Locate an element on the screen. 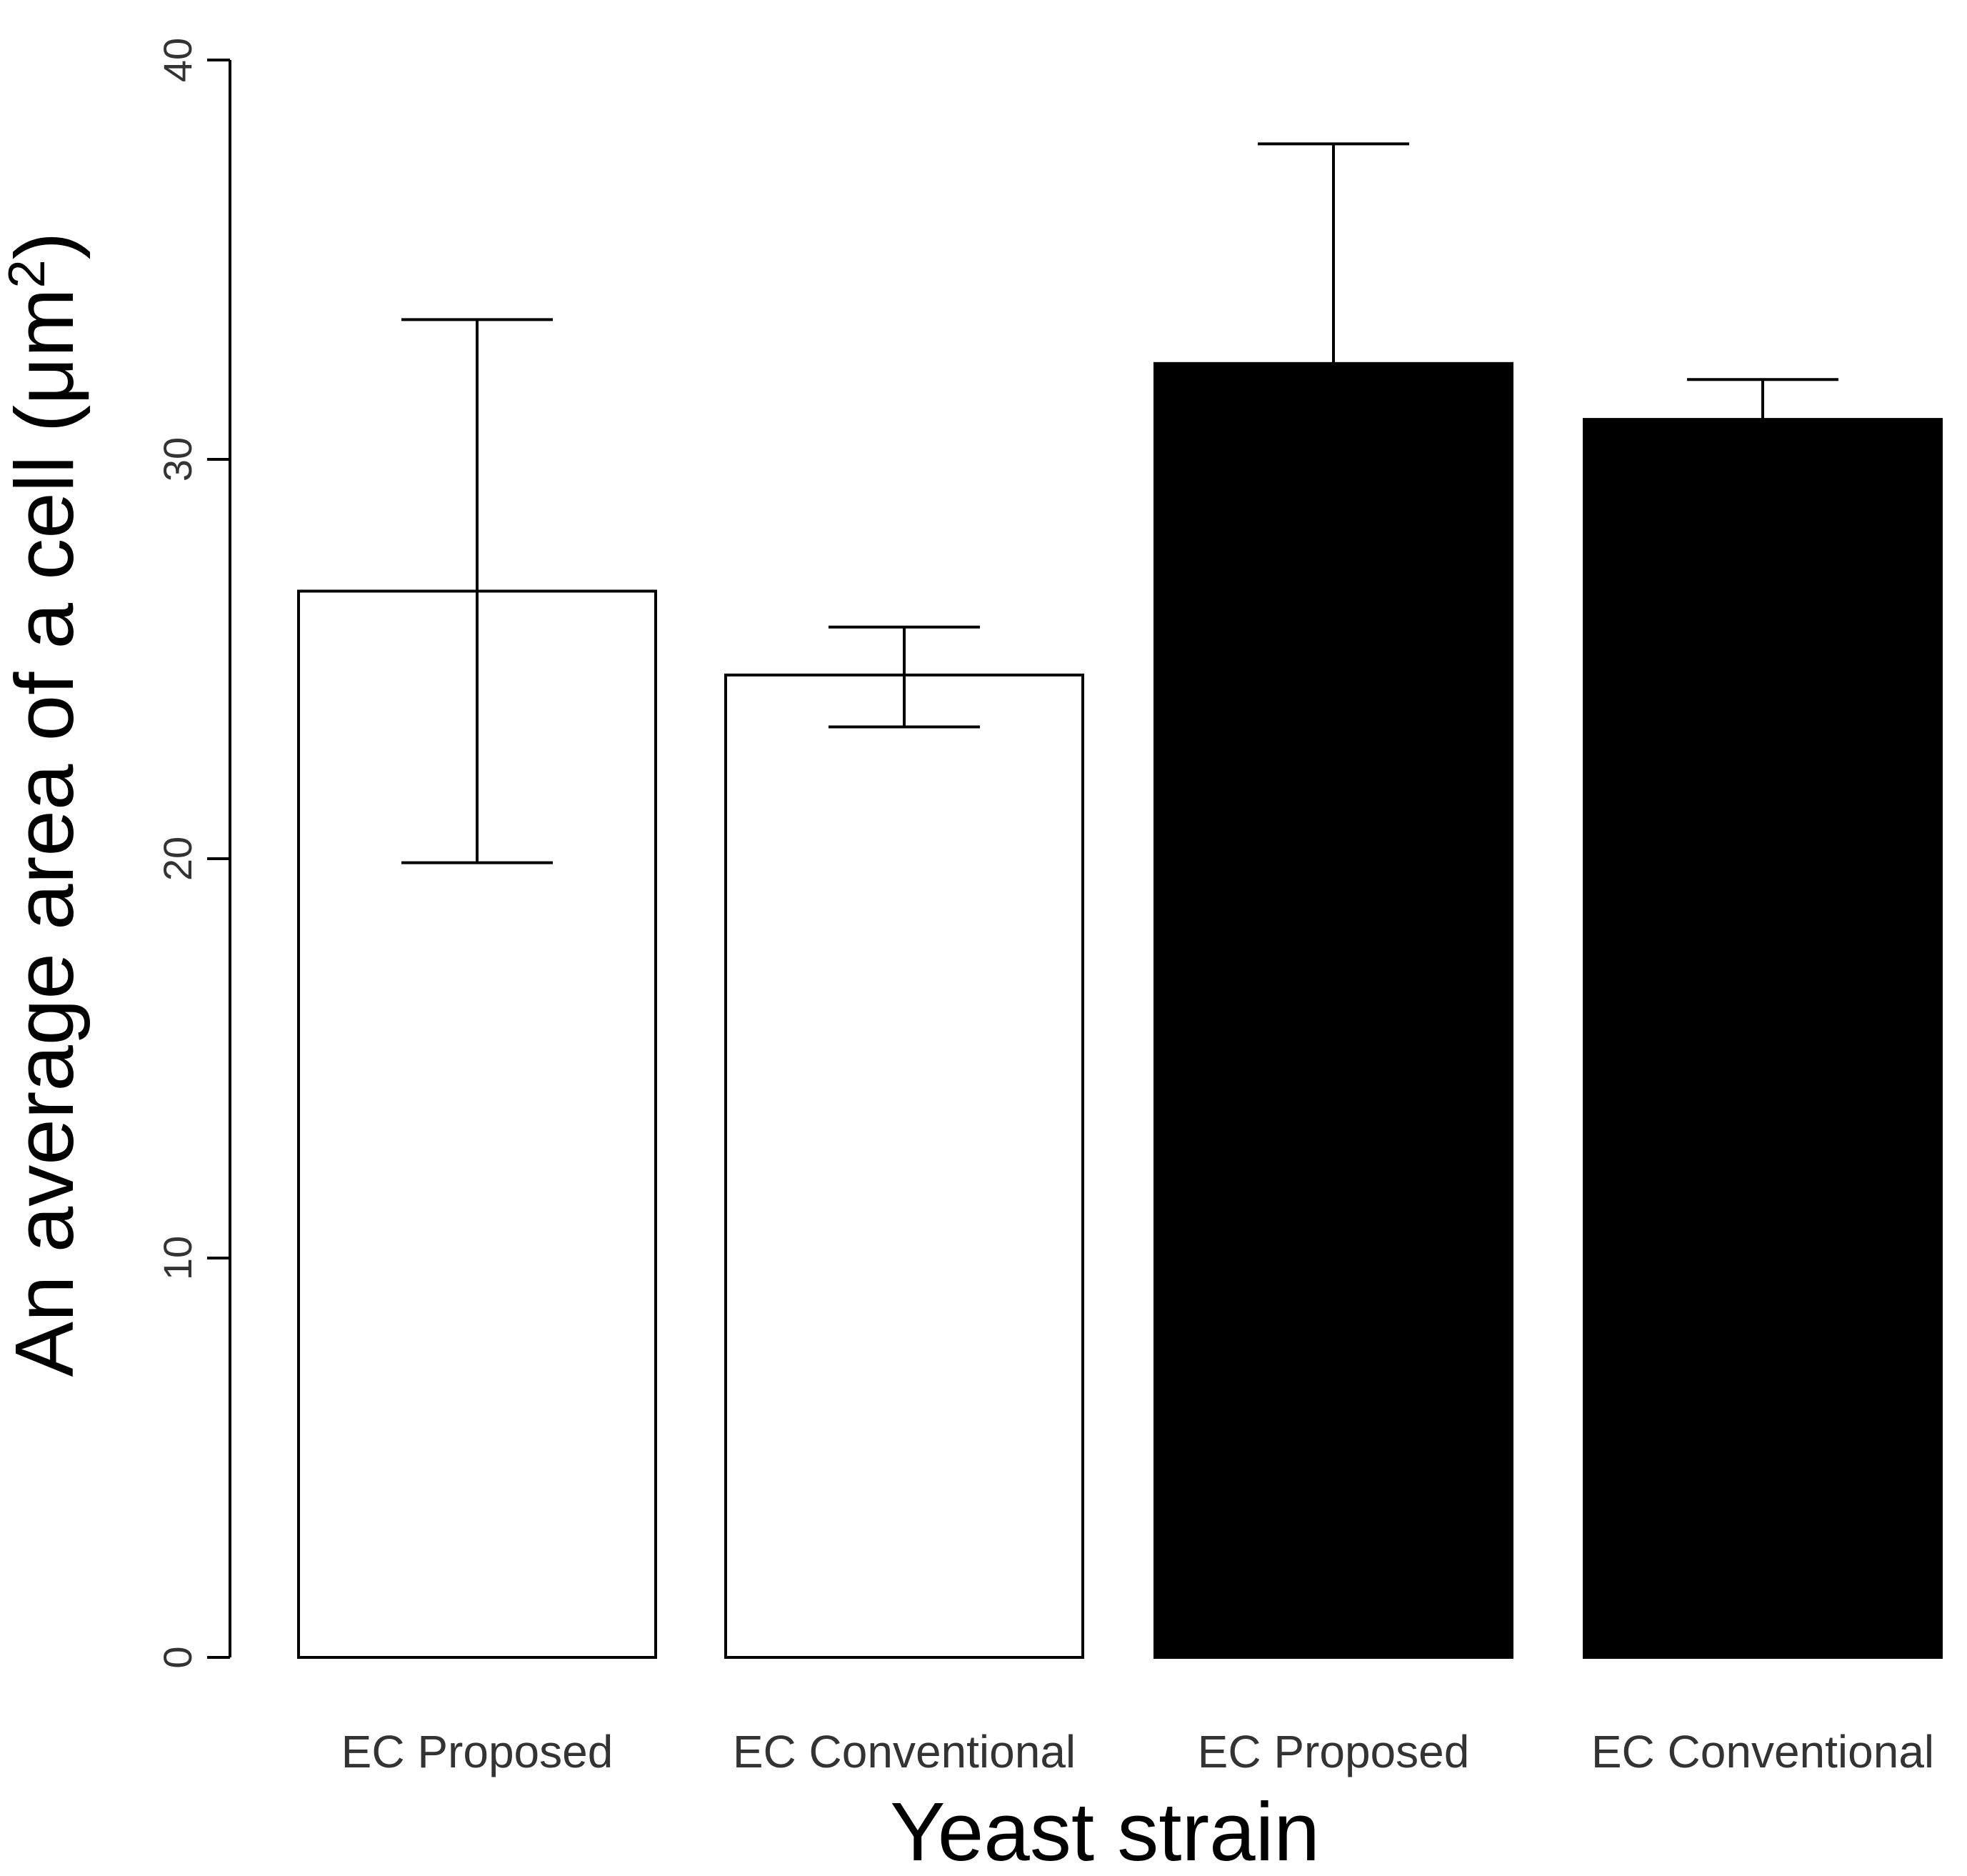 Image resolution: width=1967 pixels, height=1876 pixels. y-tick-label: 0 is located at coordinates (177, 1657).